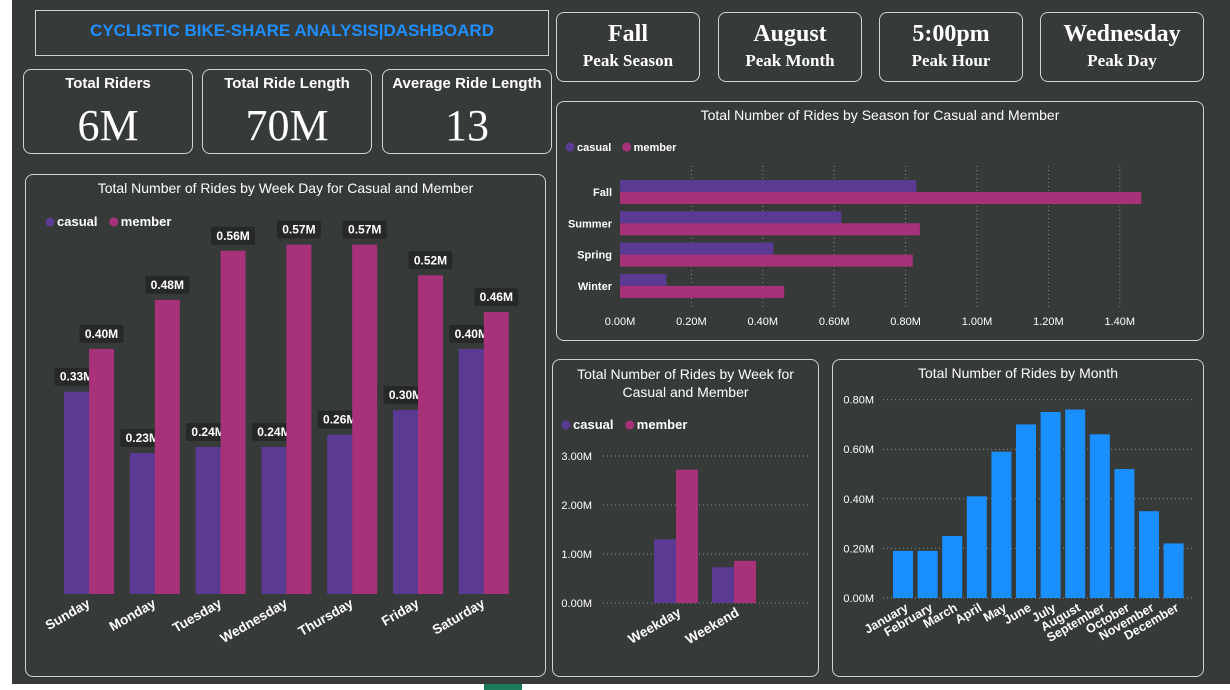 The height and width of the screenshot is (690, 1230). Describe the element at coordinates (976, 547) in the screenshot. I see `bar-month-april` at that location.